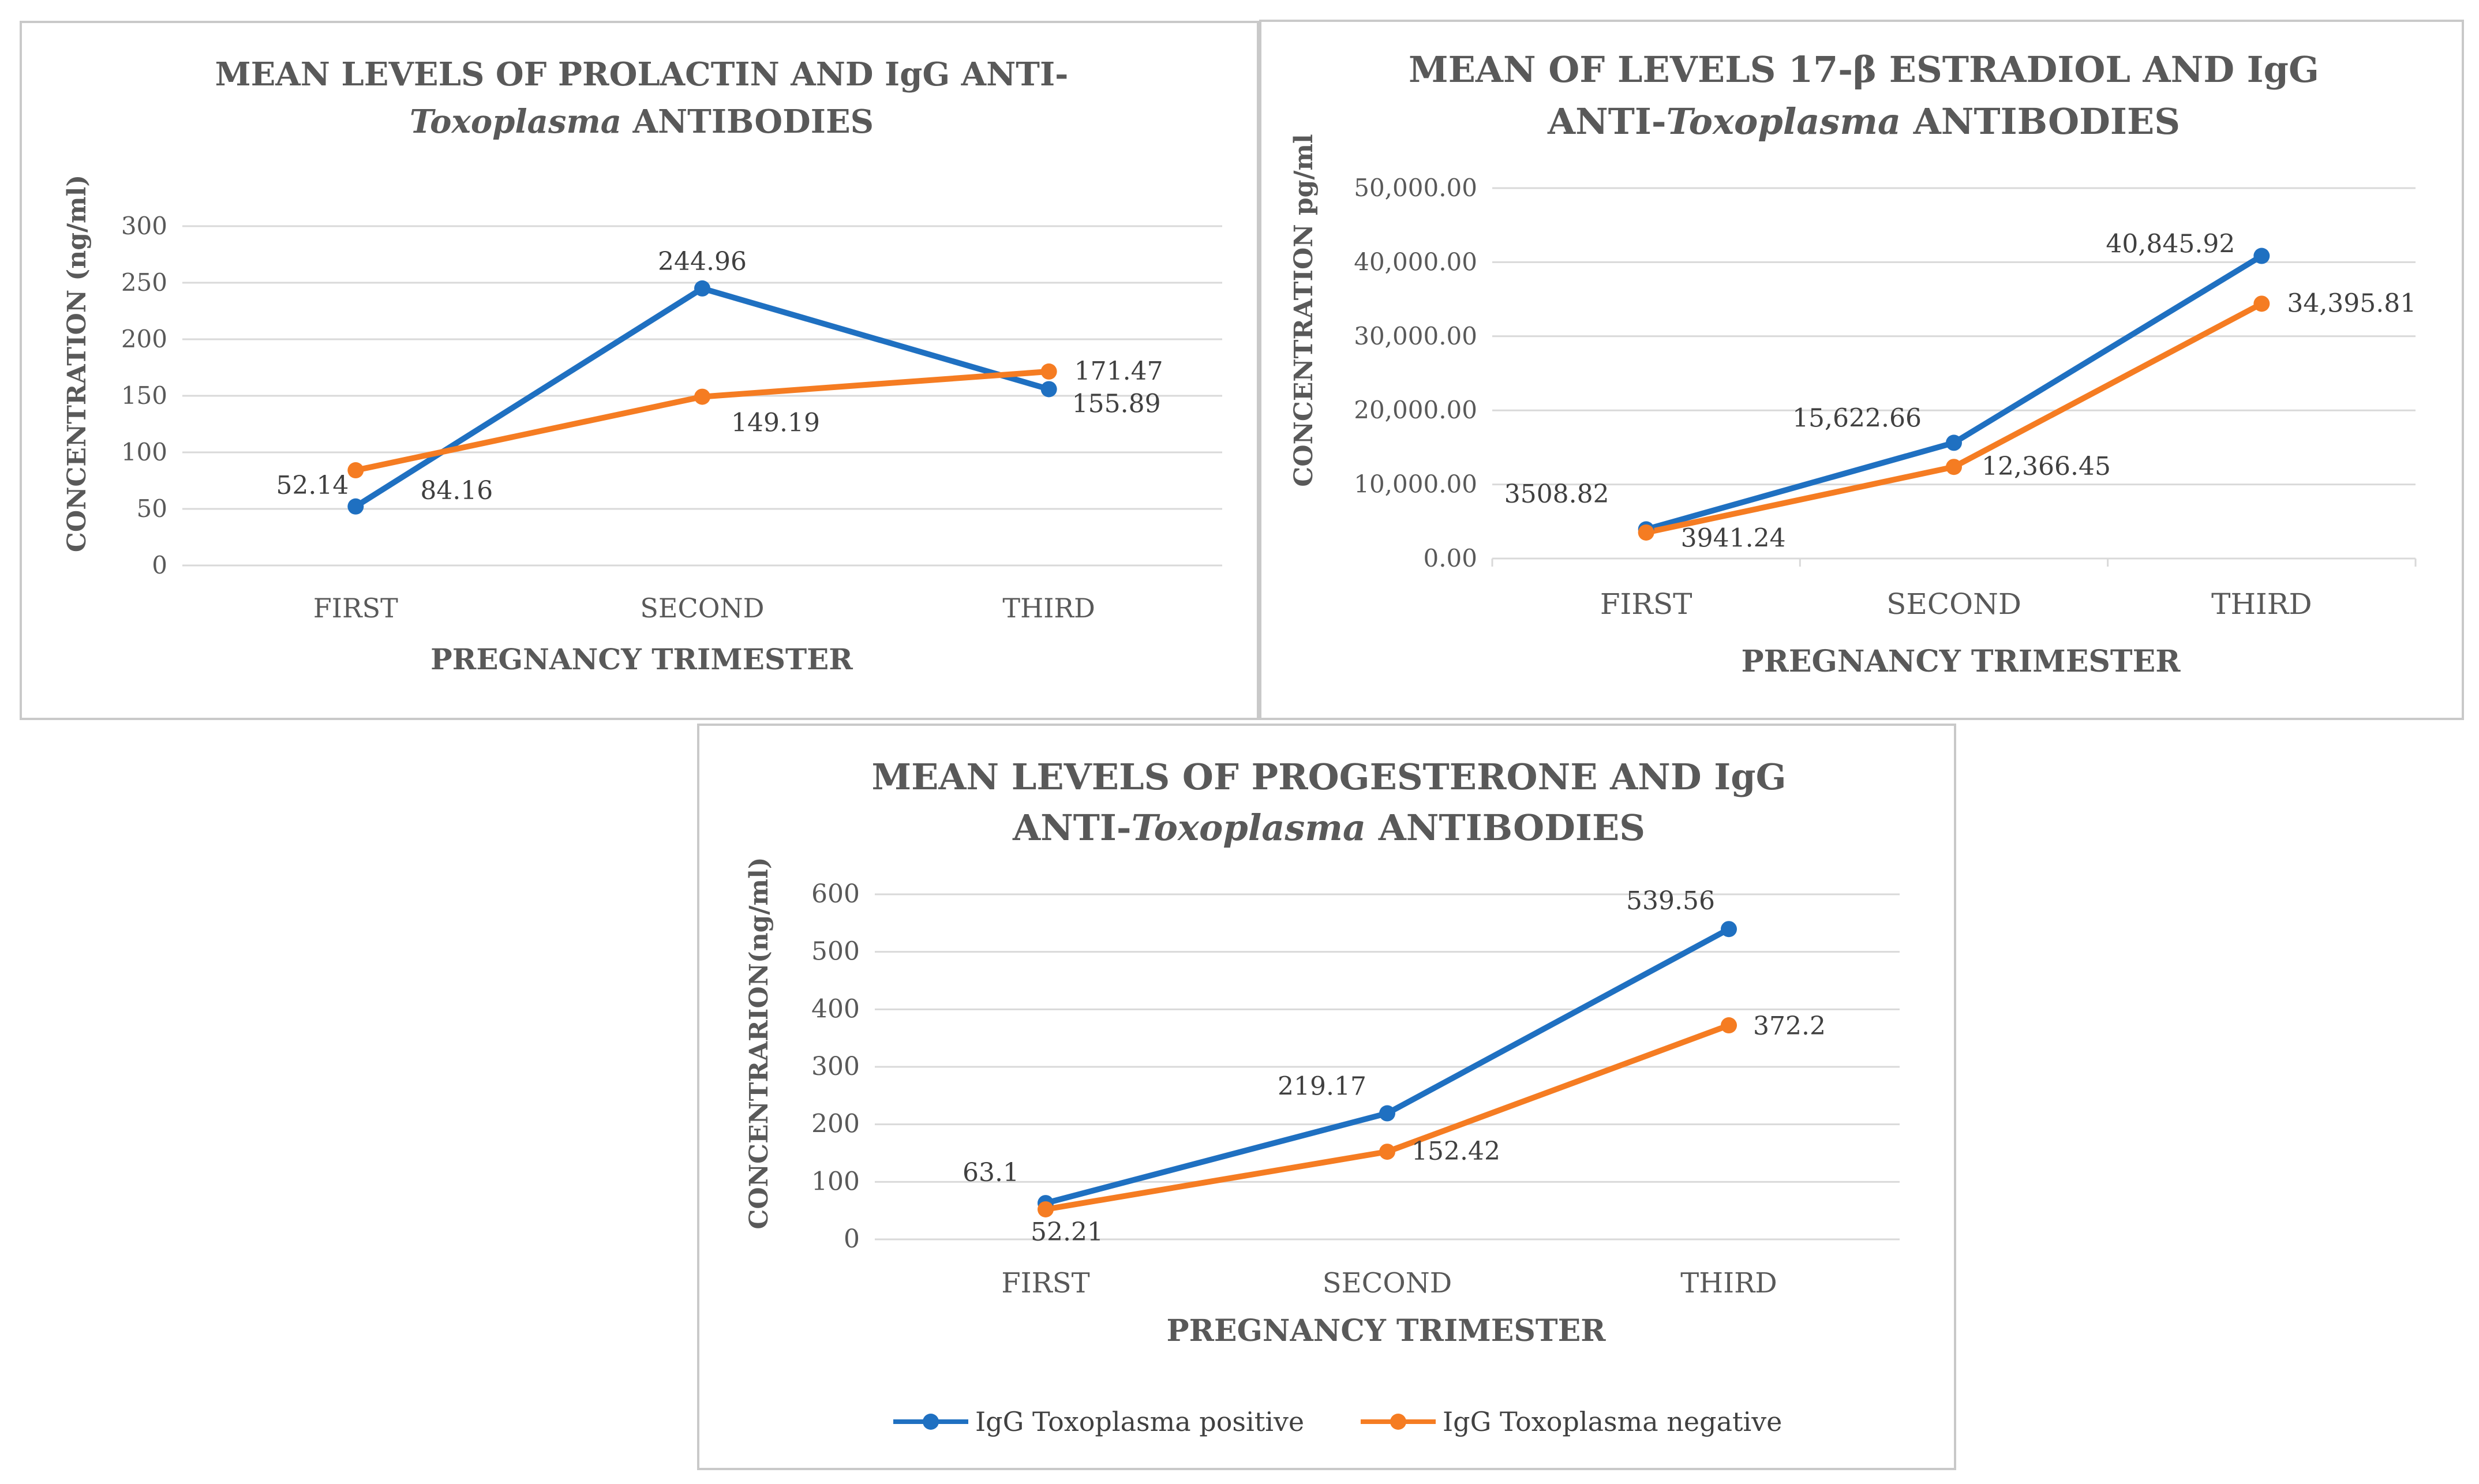 Image resolution: width=2479 pixels, height=1484 pixels. I want to click on data-label-negative: 152.42, so click(1455, 1151).